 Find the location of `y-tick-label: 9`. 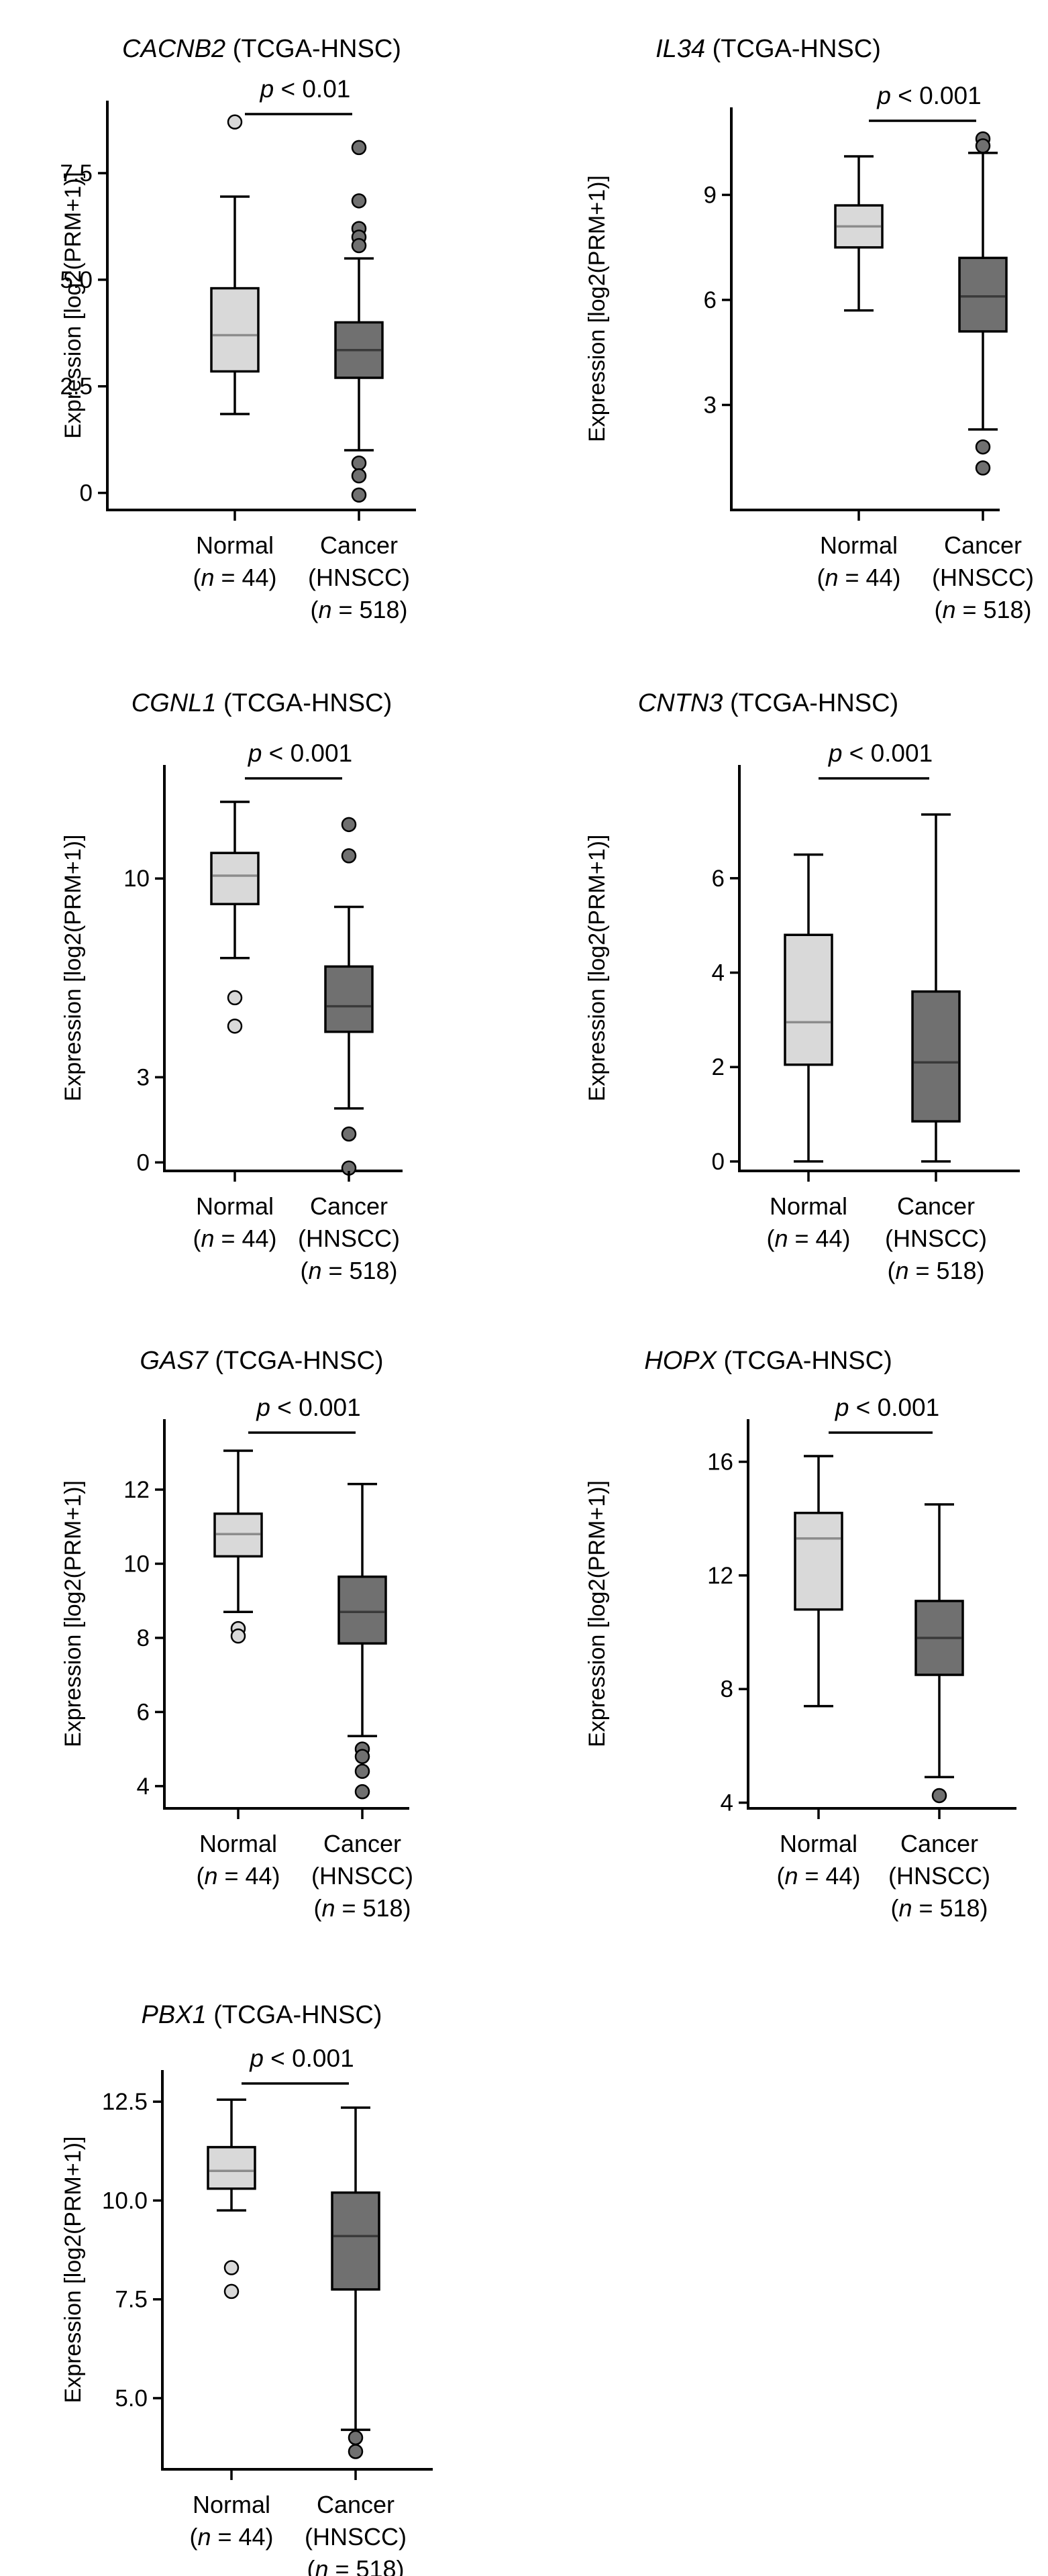

y-tick-label: 9 is located at coordinates (710, 195).